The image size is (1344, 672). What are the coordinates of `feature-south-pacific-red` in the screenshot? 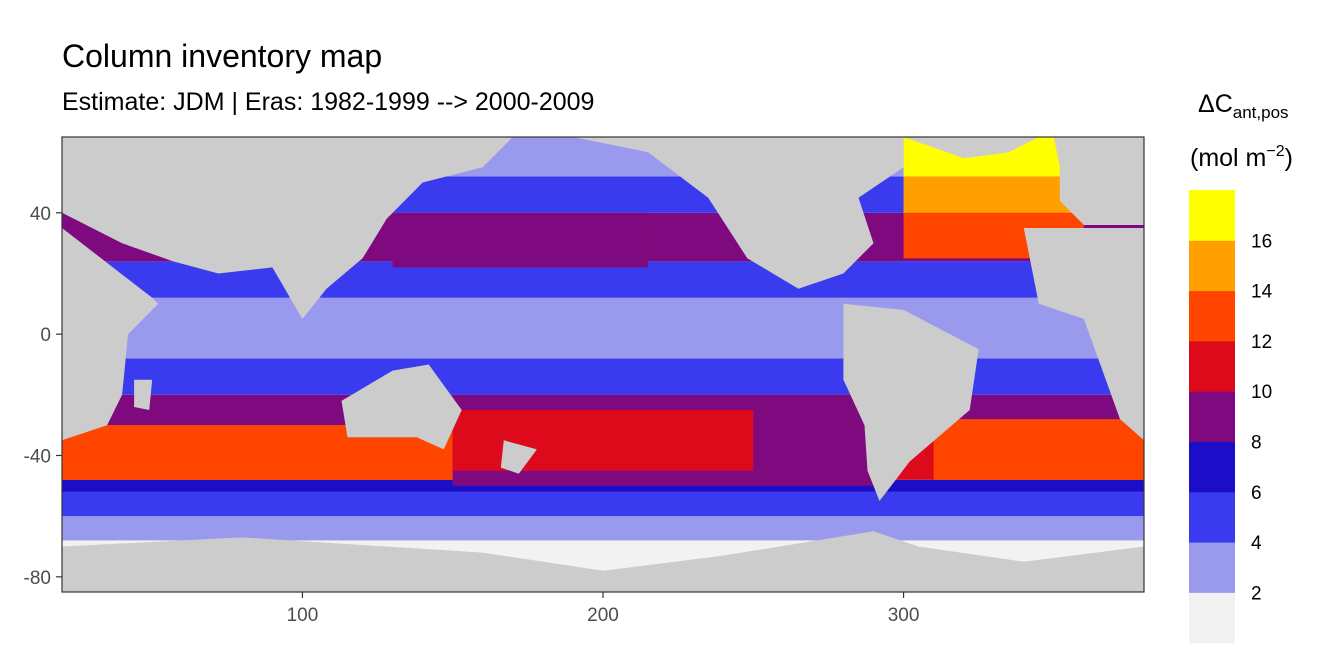 It's located at (603, 440).